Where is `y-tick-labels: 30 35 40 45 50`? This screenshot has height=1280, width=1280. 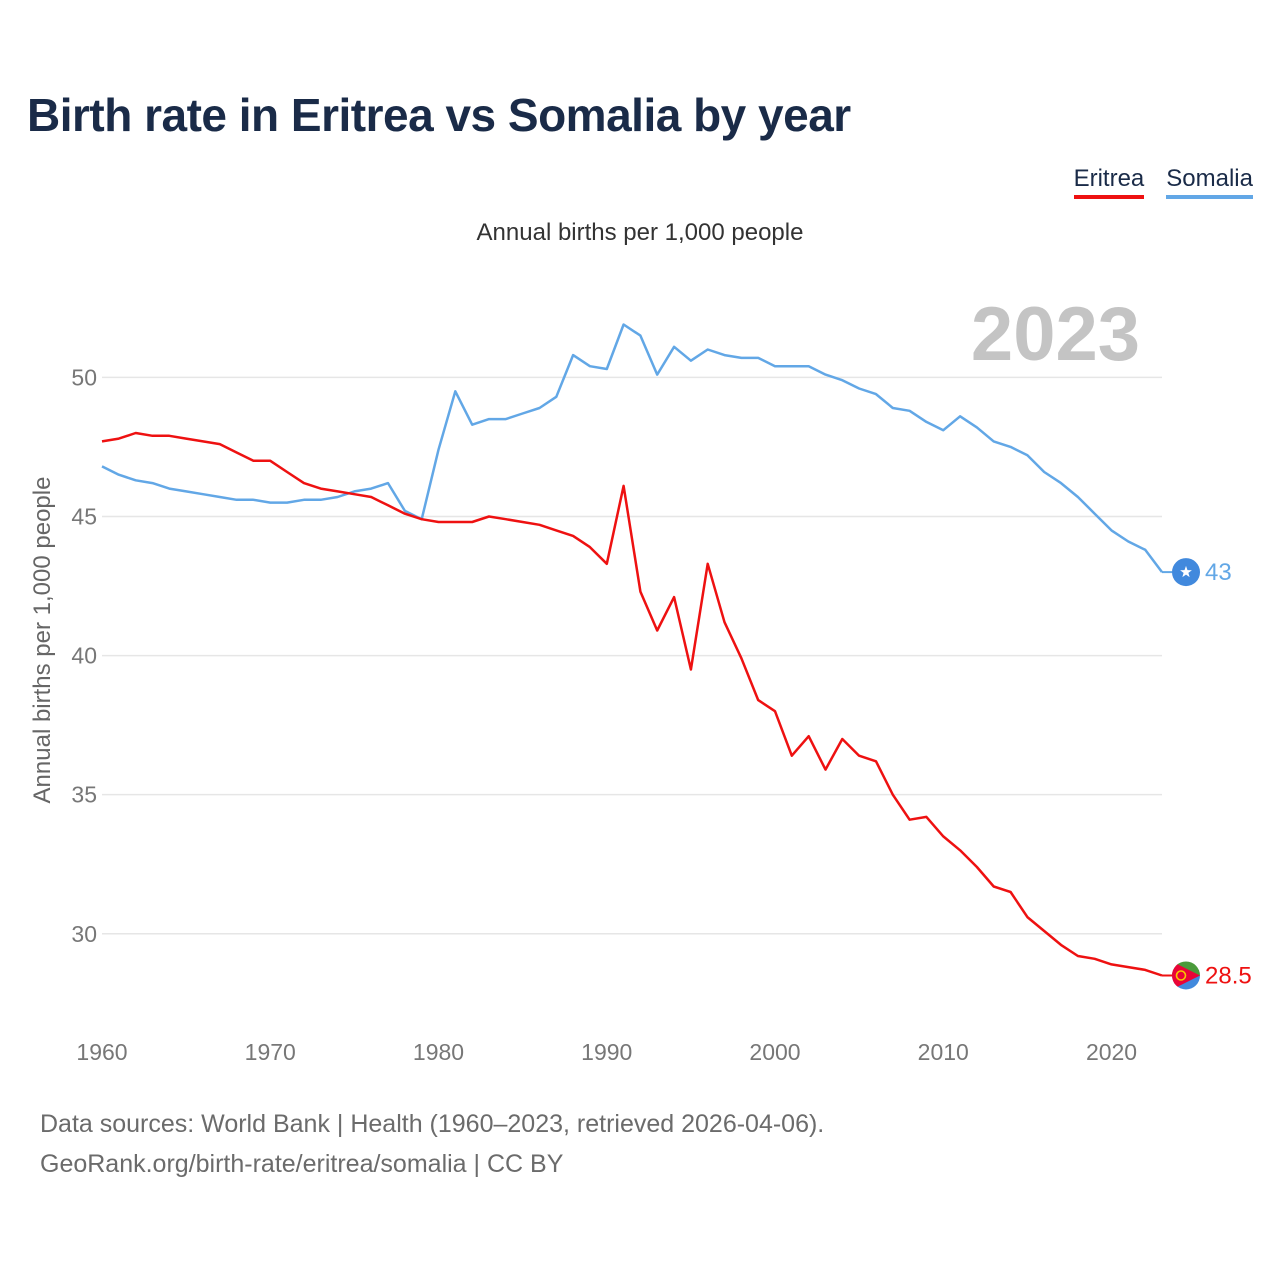 y-tick-labels: 30 35 40 45 50 is located at coordinates (84, 655).